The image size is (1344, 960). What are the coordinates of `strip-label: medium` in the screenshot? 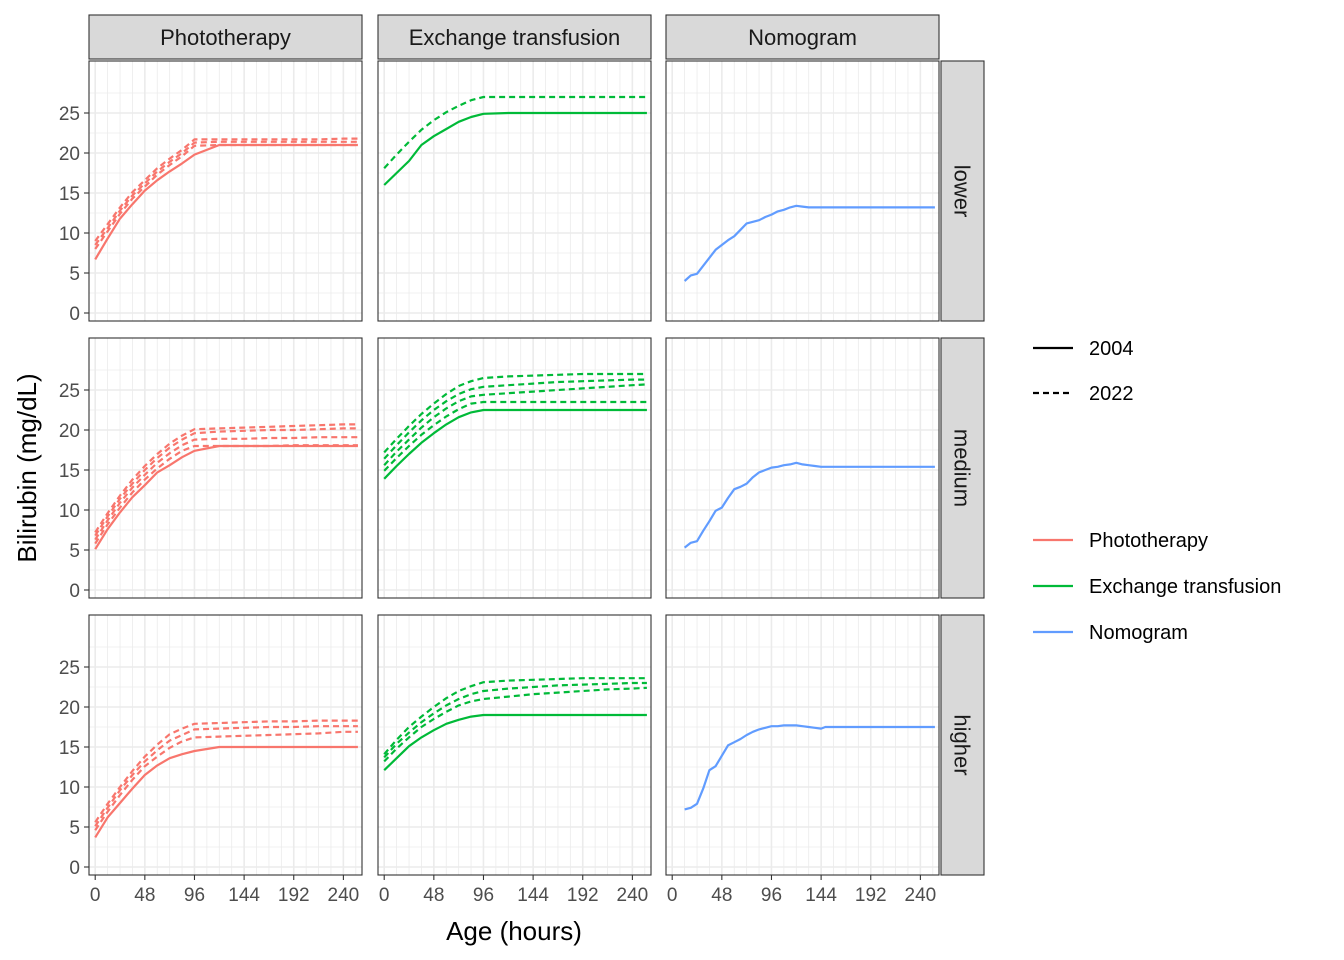 It's located at (962, 468).